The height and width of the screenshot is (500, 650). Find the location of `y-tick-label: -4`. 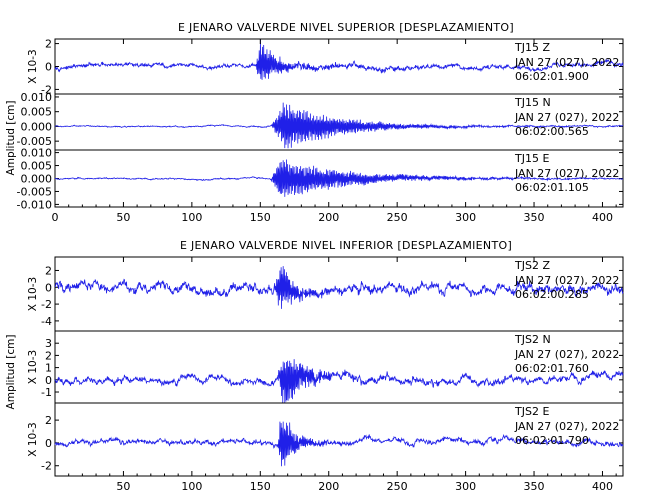

y-tick-label: -4 is located at coordinates (46, 321).